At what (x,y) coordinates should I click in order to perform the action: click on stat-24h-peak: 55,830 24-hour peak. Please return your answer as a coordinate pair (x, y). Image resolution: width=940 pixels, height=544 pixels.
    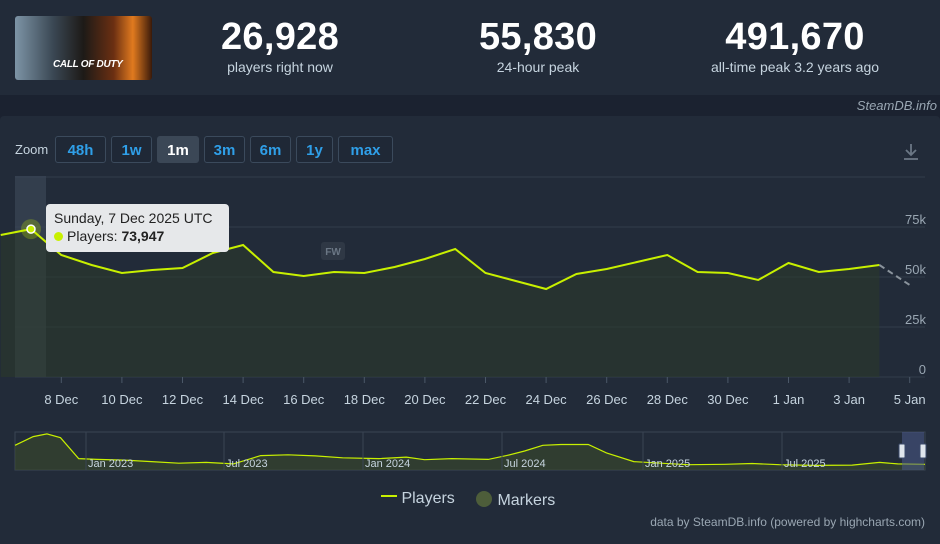
    Looking at the image, I should click on (538, 46).